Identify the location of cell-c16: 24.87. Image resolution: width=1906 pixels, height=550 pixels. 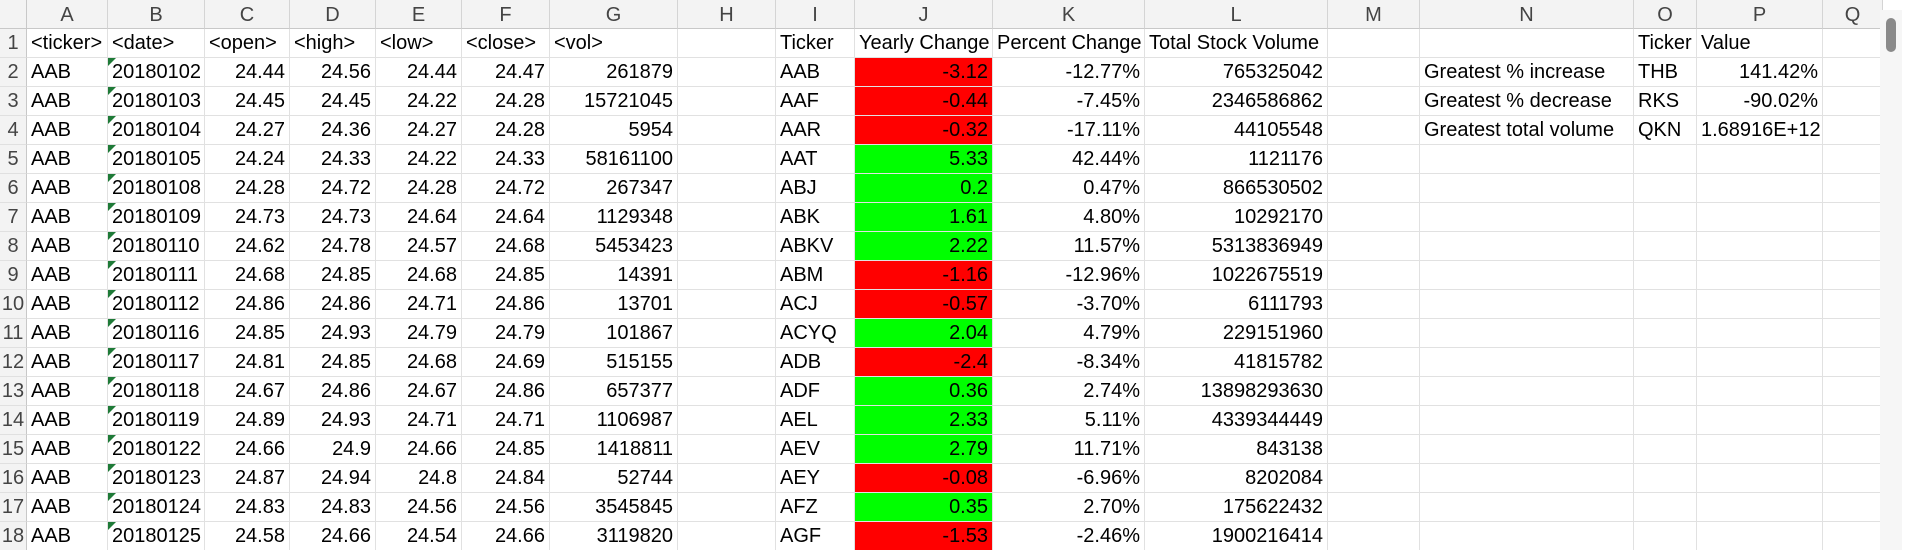
(247, 478).